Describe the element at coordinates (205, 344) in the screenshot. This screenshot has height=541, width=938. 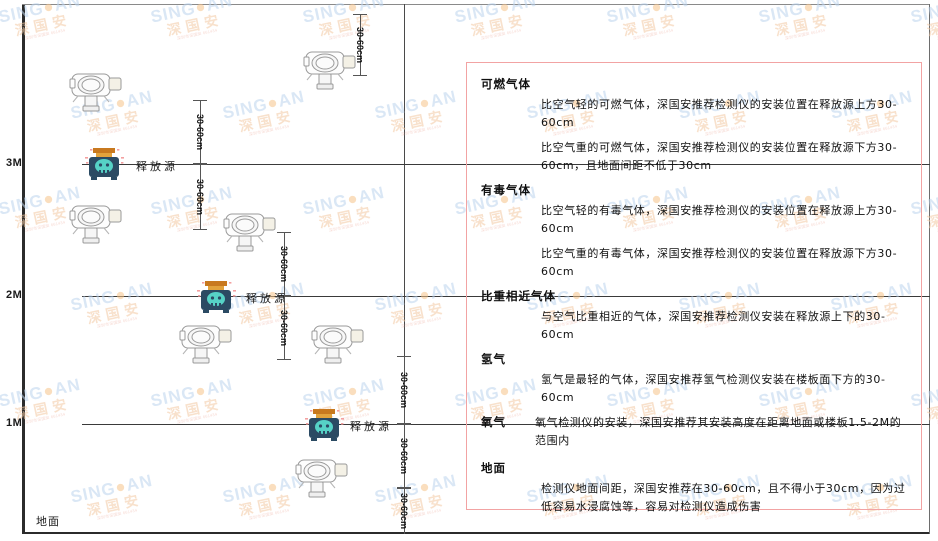
I see `detector-2m-below-left` at that location.